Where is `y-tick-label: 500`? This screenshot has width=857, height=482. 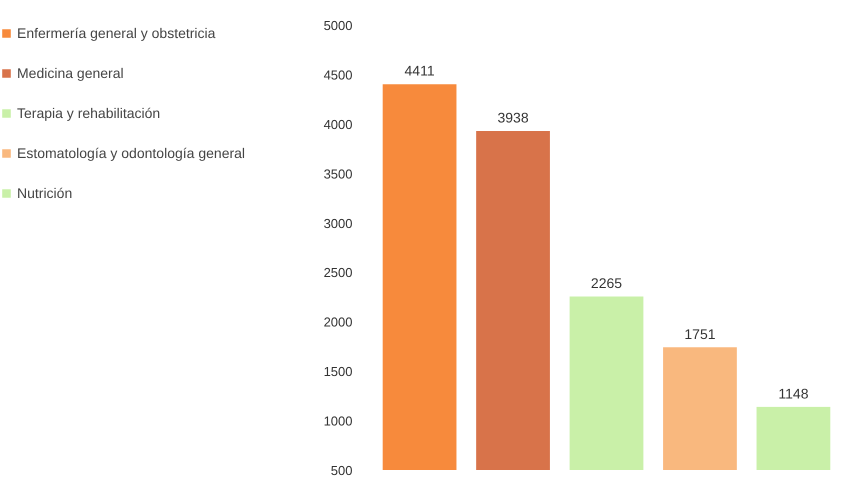
y-tick-label: 500 is located at coordinates (341, 470).